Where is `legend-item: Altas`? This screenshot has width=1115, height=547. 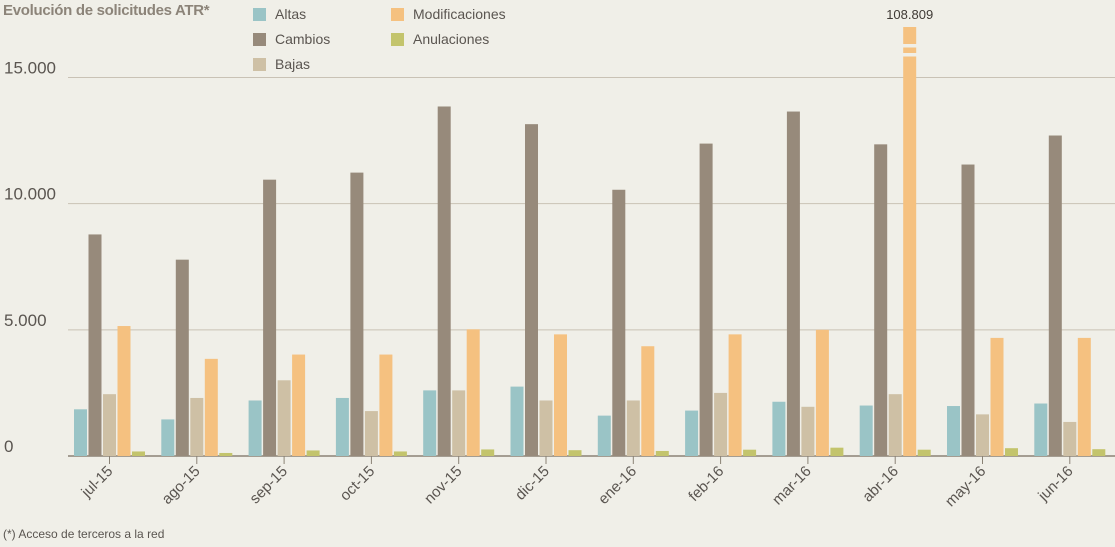
legend-item: Altas is located at coordinates (279, 14).